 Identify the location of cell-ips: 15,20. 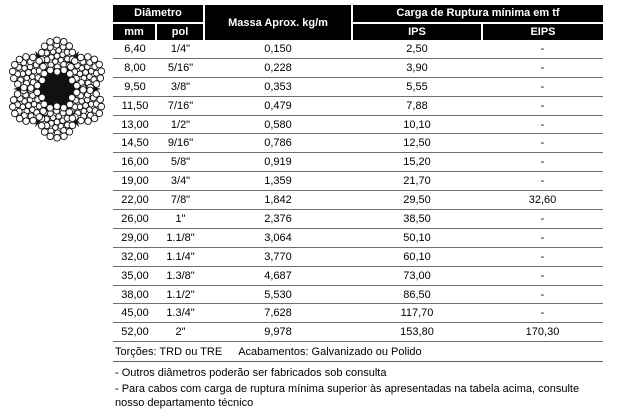
(417, 162).